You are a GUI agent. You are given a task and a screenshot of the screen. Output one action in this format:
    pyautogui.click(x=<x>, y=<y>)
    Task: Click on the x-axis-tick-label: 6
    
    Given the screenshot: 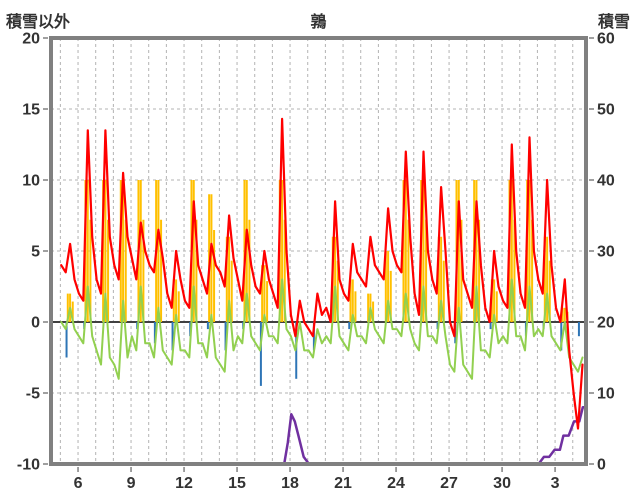 What is the action you would take?
    pyautogui.click(x=78, y=483)
    